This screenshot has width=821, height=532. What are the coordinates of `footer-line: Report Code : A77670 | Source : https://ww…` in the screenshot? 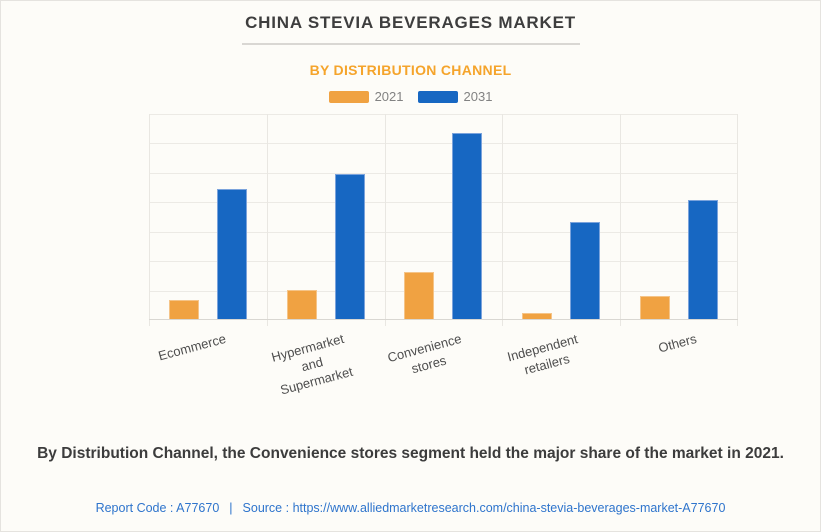 It's located at (410, 508).